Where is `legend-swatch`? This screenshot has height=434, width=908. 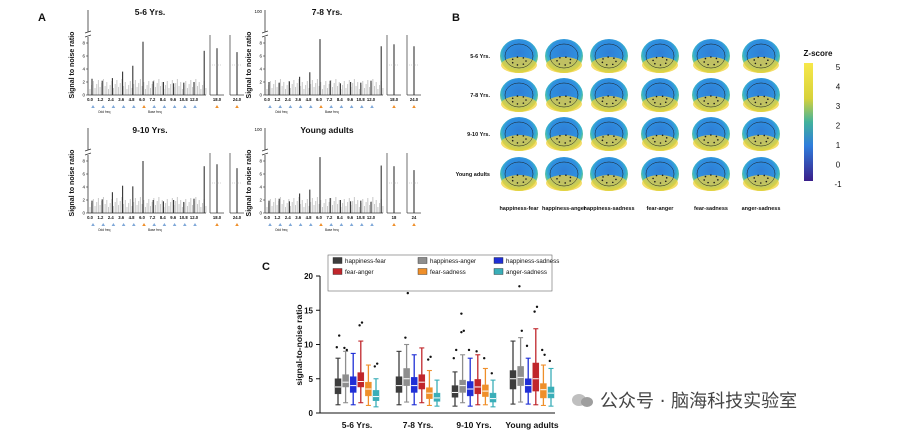
legend-swatch is located at coordinates (498, 260).